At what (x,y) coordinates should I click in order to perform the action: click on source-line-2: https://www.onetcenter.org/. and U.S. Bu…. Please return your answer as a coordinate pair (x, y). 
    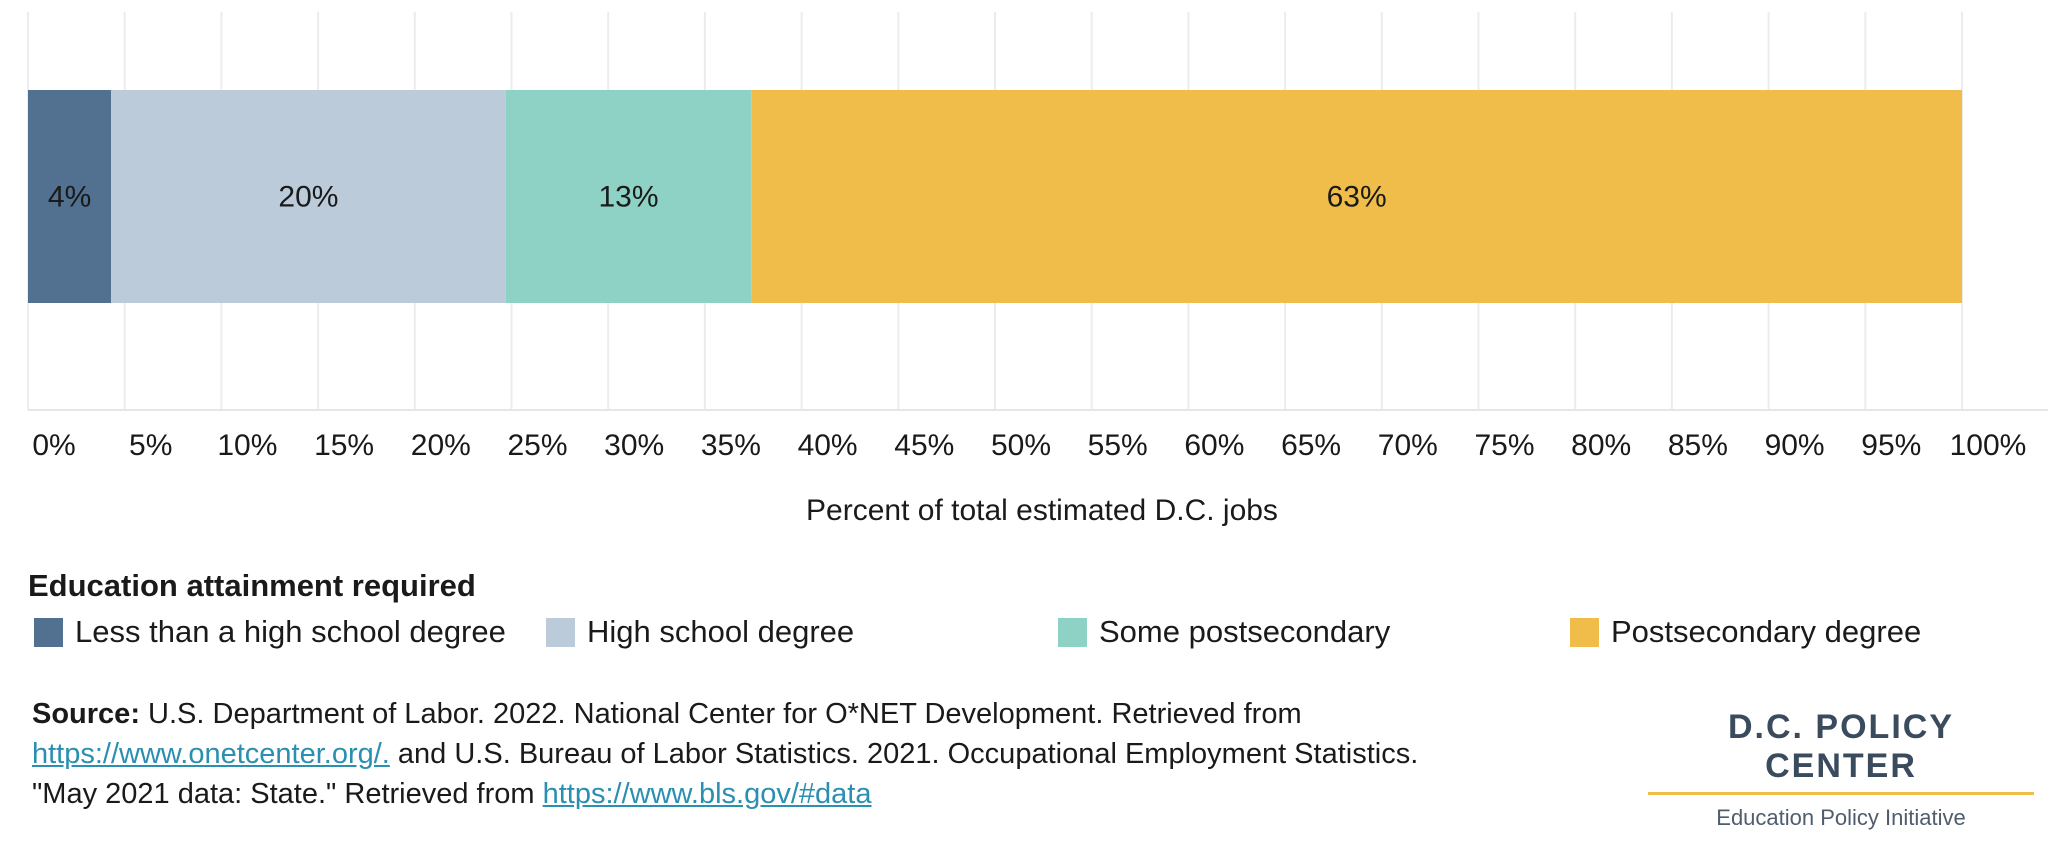
    Looking at the image, I should click on (832, 754).